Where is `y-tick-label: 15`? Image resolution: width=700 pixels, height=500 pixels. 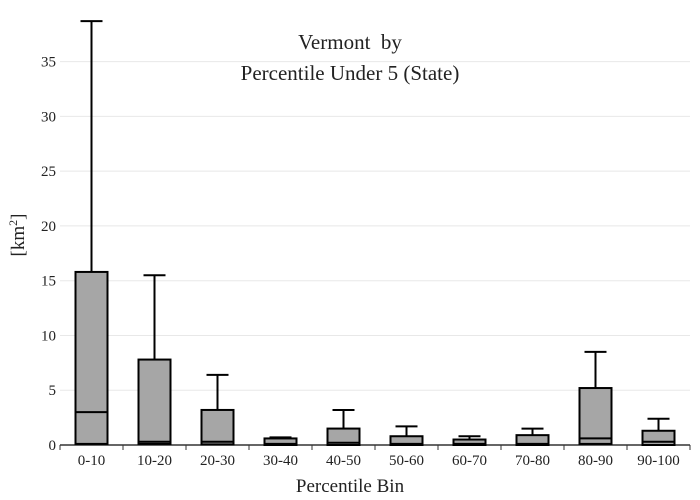 y-tick-label: 15 is located at coordinates (48, 282).